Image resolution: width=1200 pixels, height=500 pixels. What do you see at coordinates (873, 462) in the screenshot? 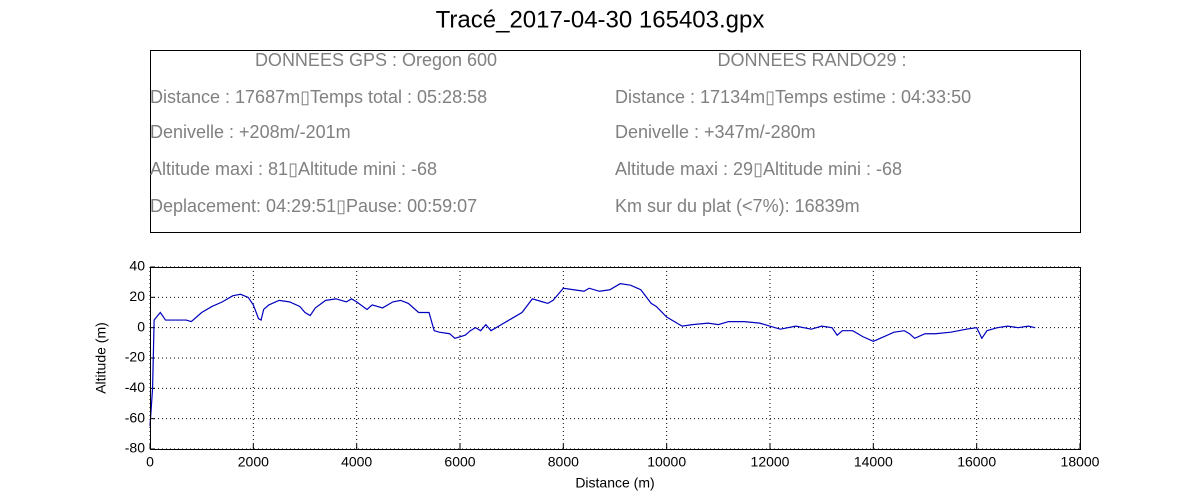
I see `x-tick-label: 14000` at bounding box center [873, 462].